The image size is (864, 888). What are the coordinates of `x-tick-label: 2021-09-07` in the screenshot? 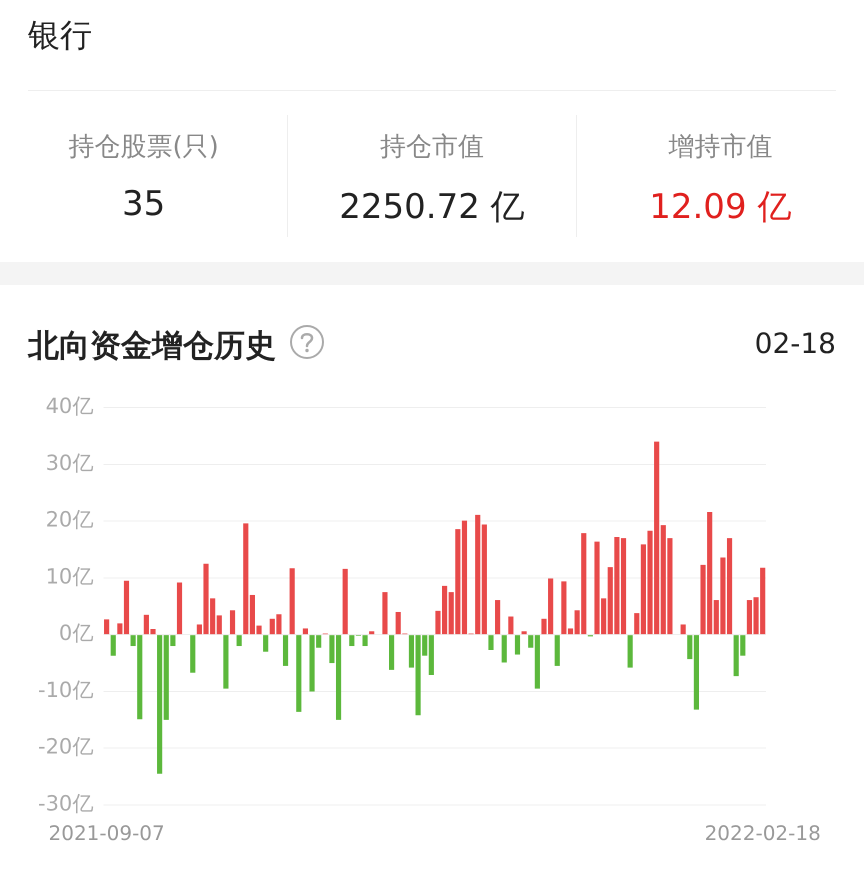 It's located at (106, 833).